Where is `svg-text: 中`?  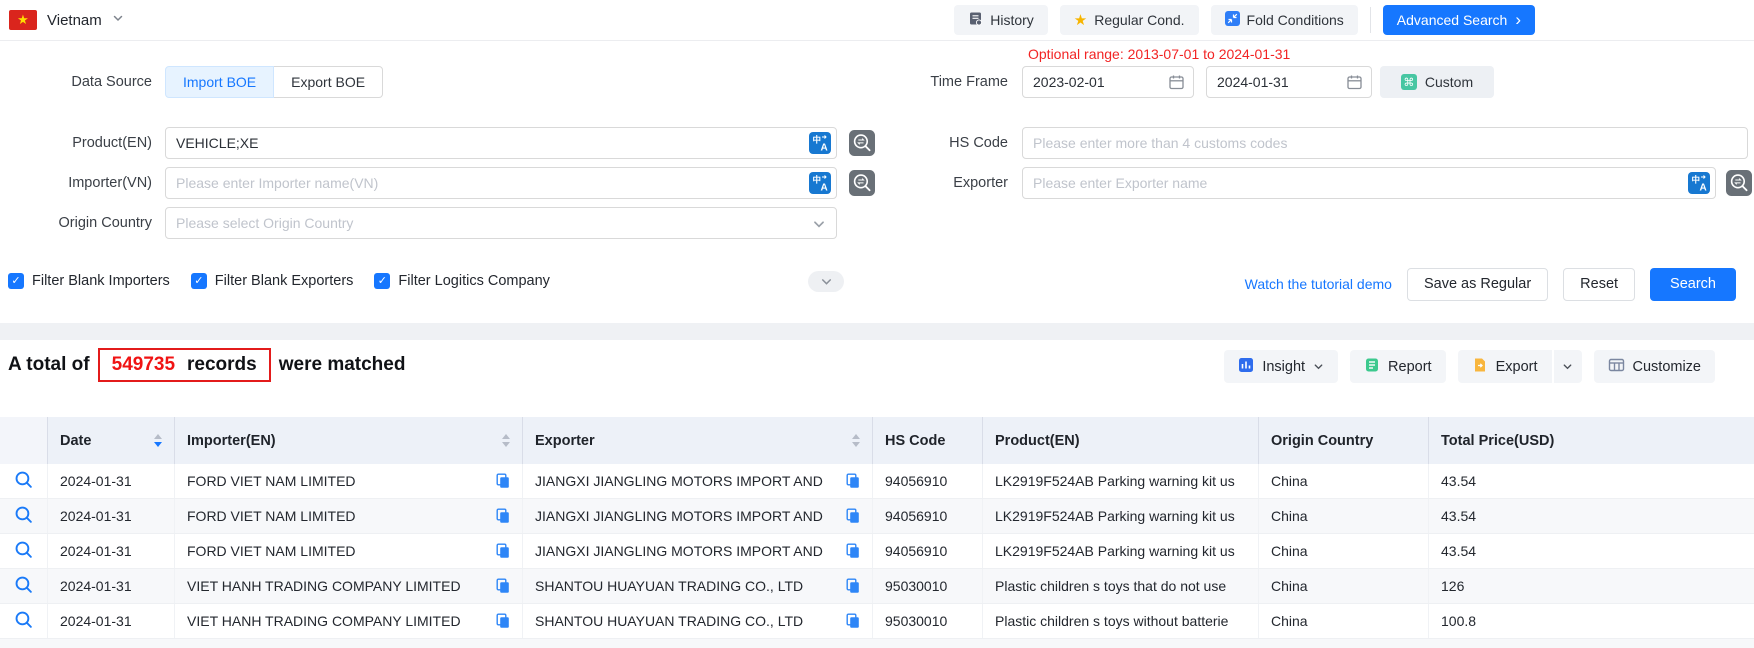
svg-text: 中 is located at coordinates (817, 140).